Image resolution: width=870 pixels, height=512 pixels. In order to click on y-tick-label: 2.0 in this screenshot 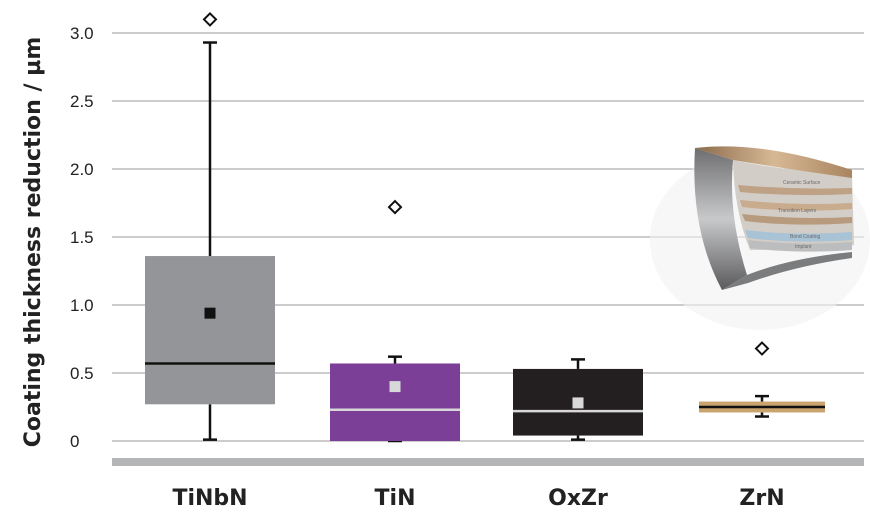, I will do `click(82, 169)`.